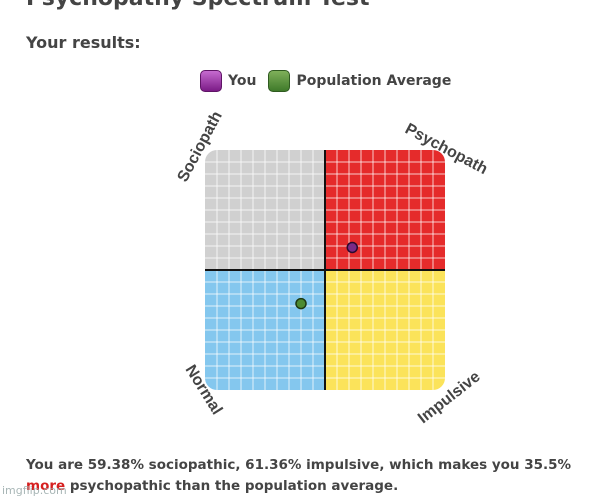 The height and width of the screenshot is (500, 608). I want to click on watermark: imgflip.com, so click(34, 490).